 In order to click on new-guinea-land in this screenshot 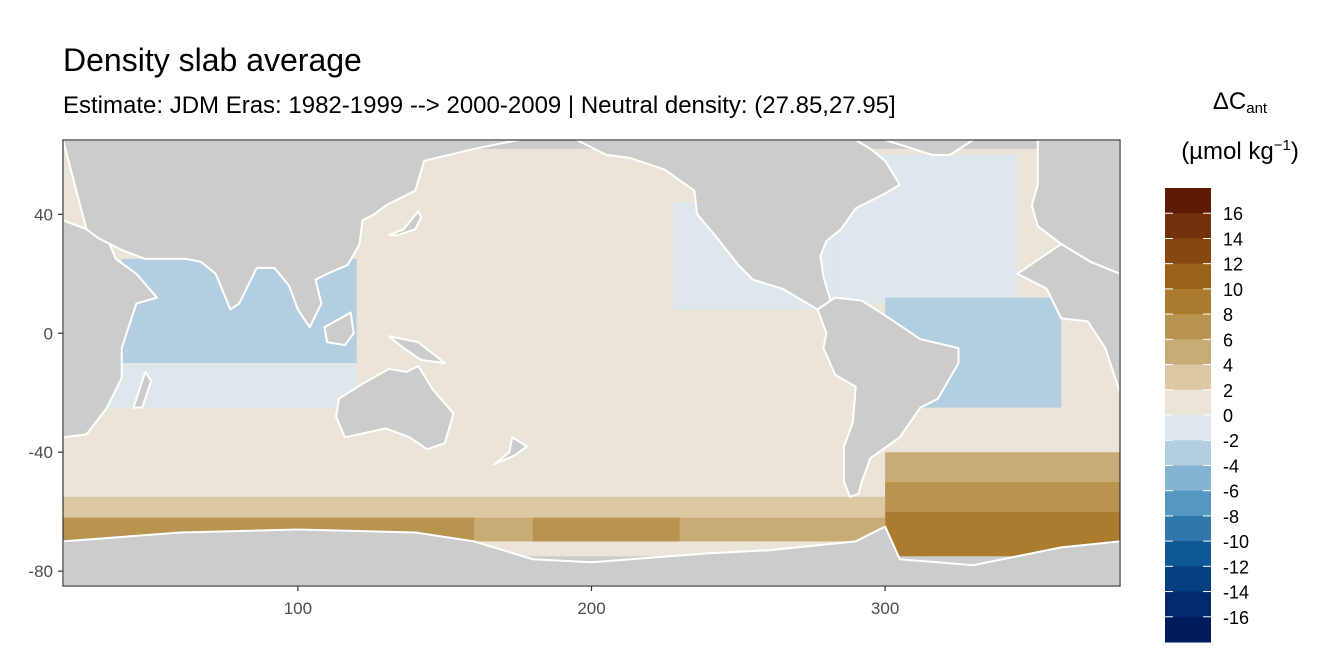, I will do `click(416, 349)`.